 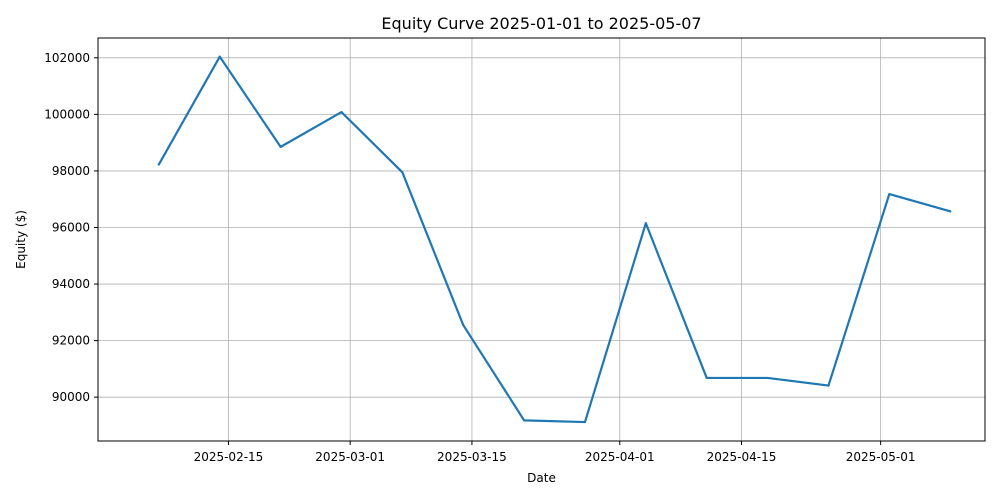 What do you see at coordinates (620, 457) in the screenshot?
I see `x-tick-label: 2025-04-01` at bounding box center [620, 457].